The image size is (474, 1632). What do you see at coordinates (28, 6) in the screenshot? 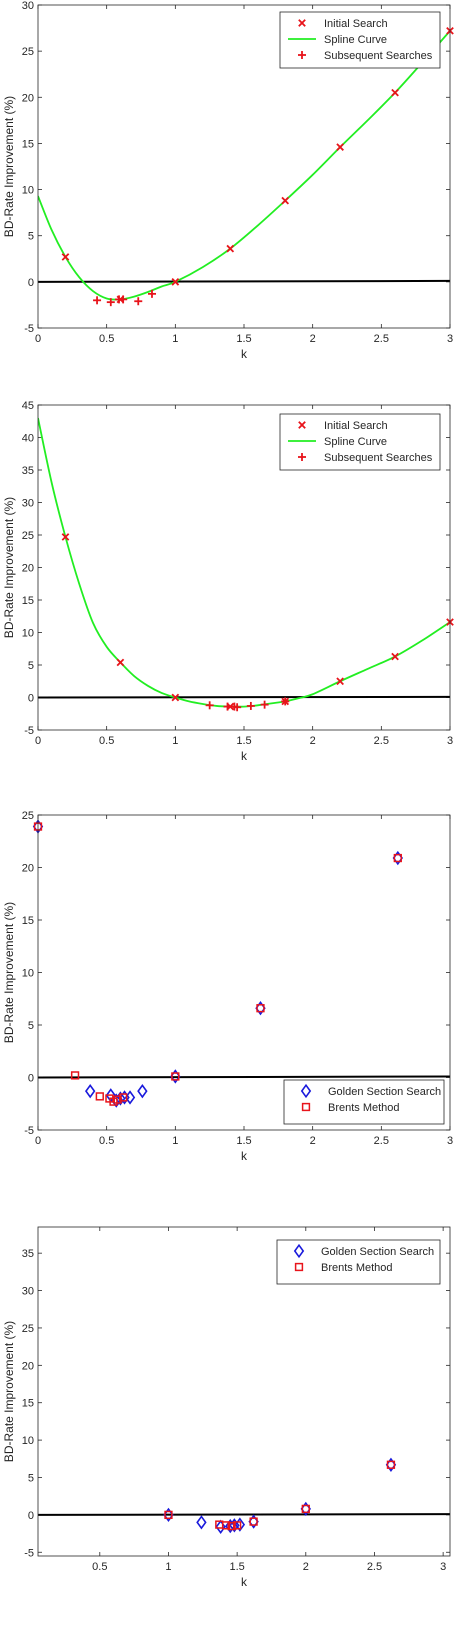
I see `y-tick-label: 30` at bounding box center [28, 6].